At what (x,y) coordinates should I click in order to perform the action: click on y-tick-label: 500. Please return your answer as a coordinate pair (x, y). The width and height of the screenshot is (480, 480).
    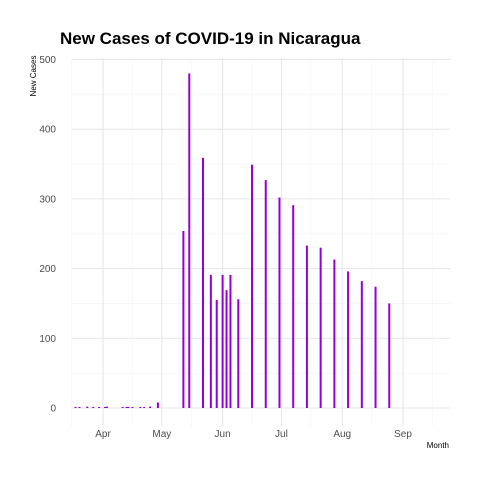
    Looking at the image, I should click on (47, 60).